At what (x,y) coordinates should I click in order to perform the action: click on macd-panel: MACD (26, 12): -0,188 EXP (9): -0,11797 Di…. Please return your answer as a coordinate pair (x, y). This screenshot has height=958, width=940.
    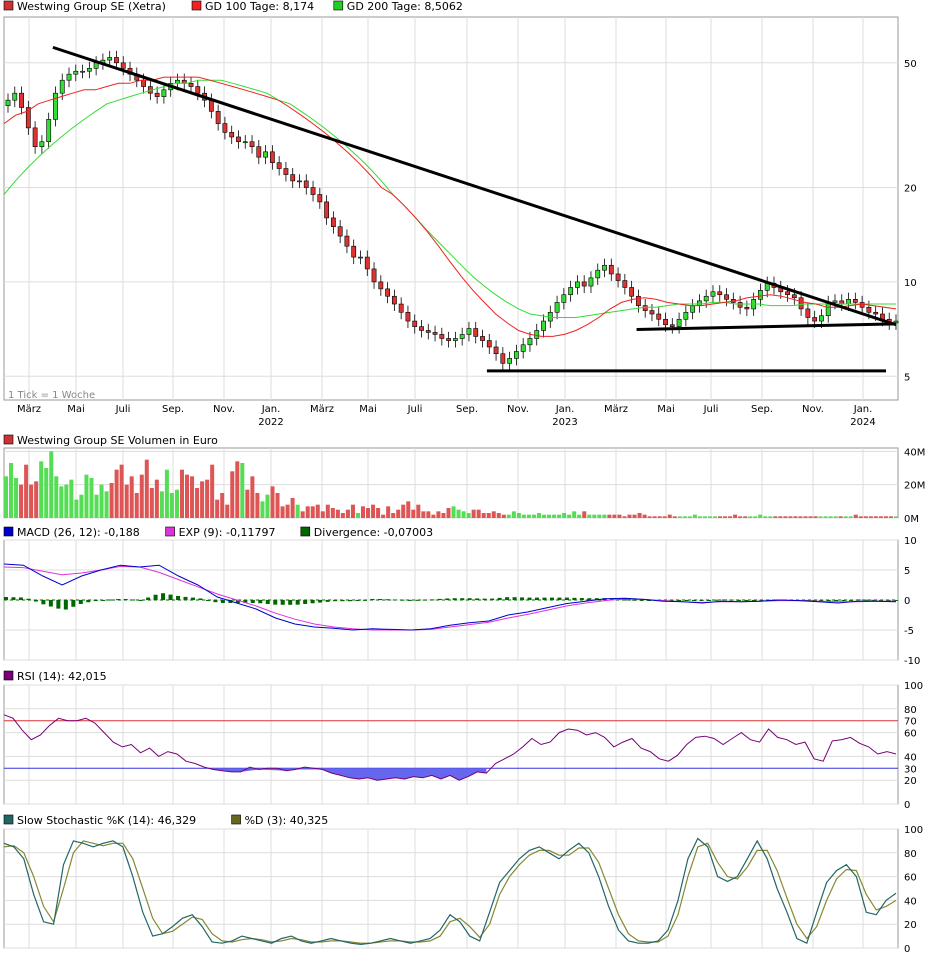
    Looking at the image, I should click on (461, 596).